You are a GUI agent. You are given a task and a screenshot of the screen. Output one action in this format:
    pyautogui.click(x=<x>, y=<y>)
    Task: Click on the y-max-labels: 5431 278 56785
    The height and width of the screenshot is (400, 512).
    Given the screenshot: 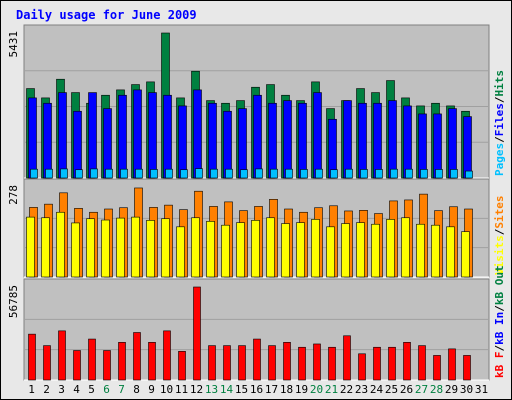 What is the action you would take?
    pyautogui.click(x=13, y=174)
    